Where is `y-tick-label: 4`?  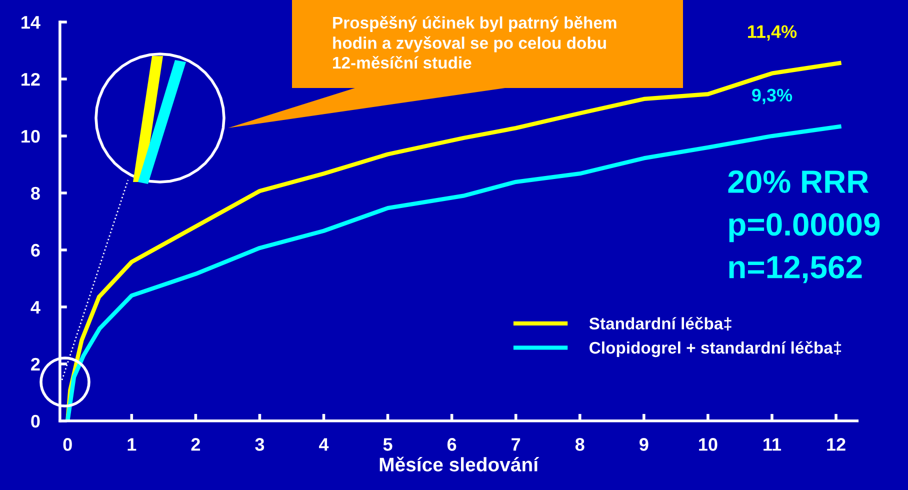 y-tick-label: 4 is located at coordinates (35, 307).